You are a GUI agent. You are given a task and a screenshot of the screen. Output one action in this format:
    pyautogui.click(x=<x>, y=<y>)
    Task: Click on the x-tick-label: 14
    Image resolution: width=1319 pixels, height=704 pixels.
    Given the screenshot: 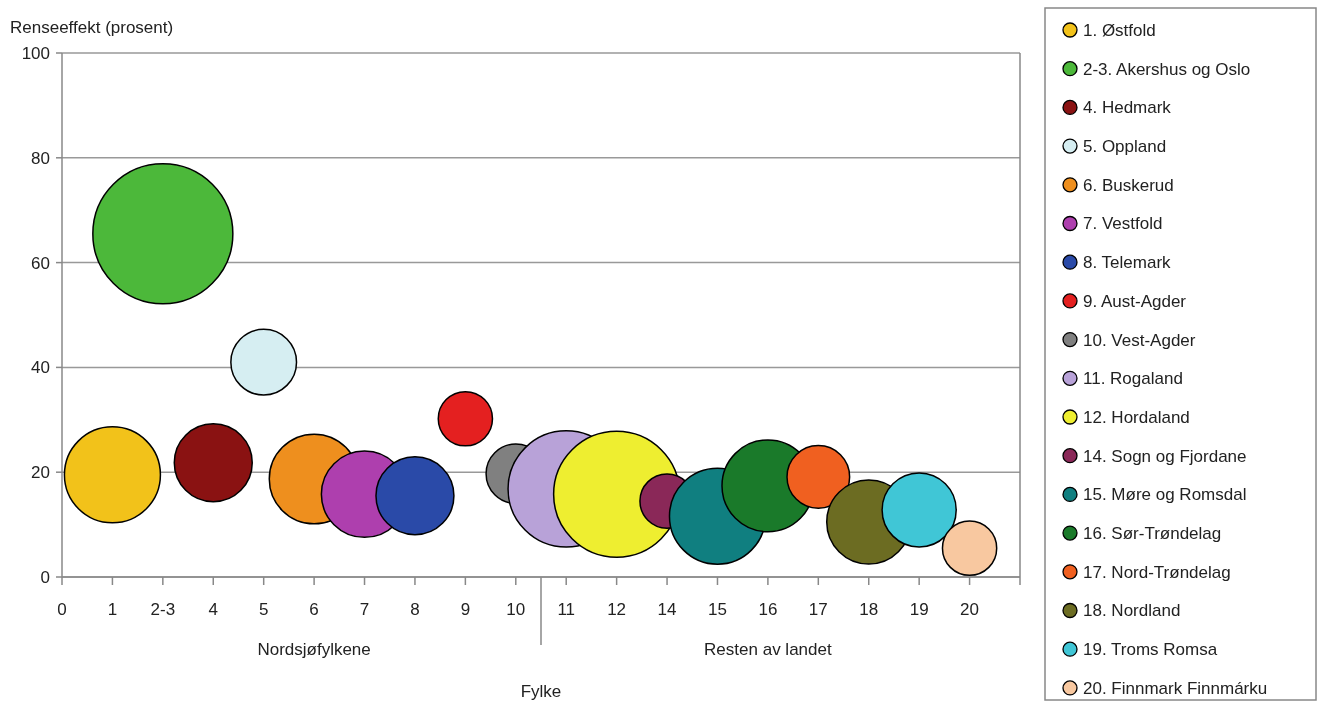 What is the action you would take?
    pyautogui.click(x=667, y=609)
    